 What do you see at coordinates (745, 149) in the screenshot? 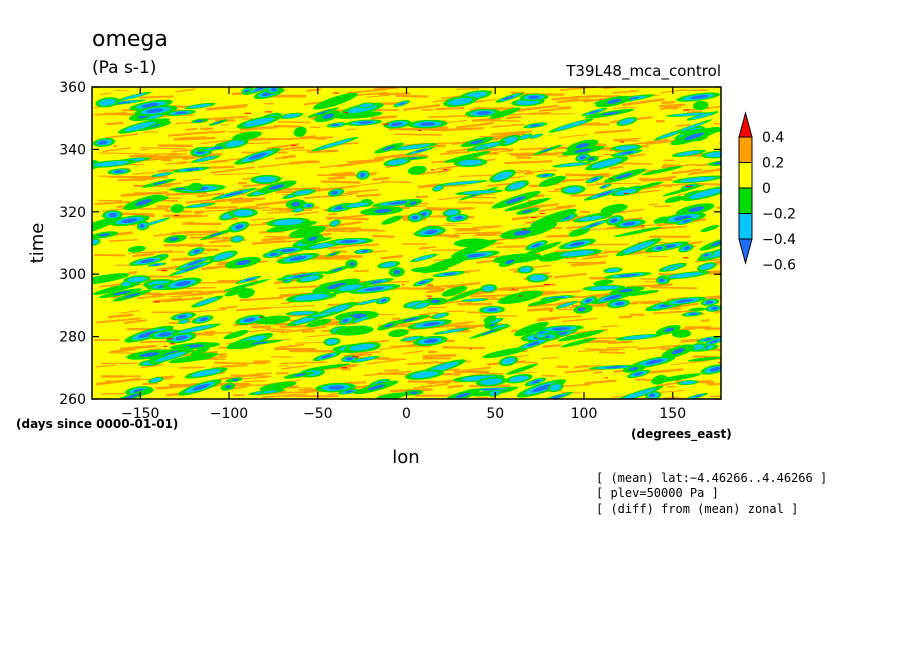
I see `colorbar-box` at bounding box center [745, 149].